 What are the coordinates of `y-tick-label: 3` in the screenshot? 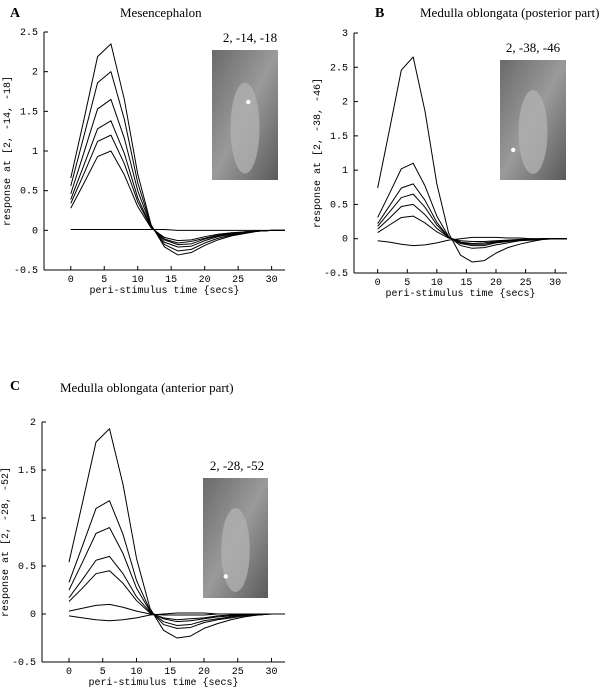 It's located at (345, 34).